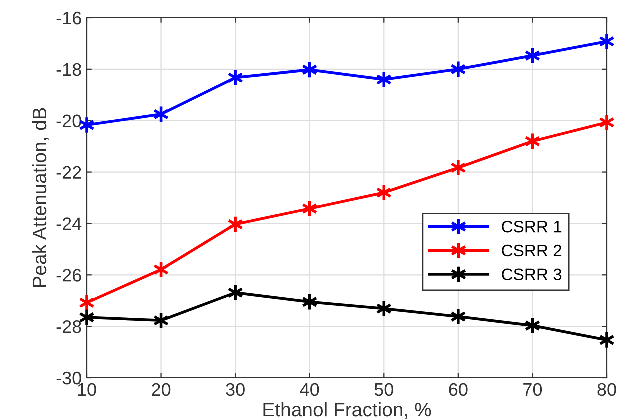 Image resolution: width=627 pixels, height=419 pixels. I want to click on legend-label: CSRR 2, so click(532, 250).